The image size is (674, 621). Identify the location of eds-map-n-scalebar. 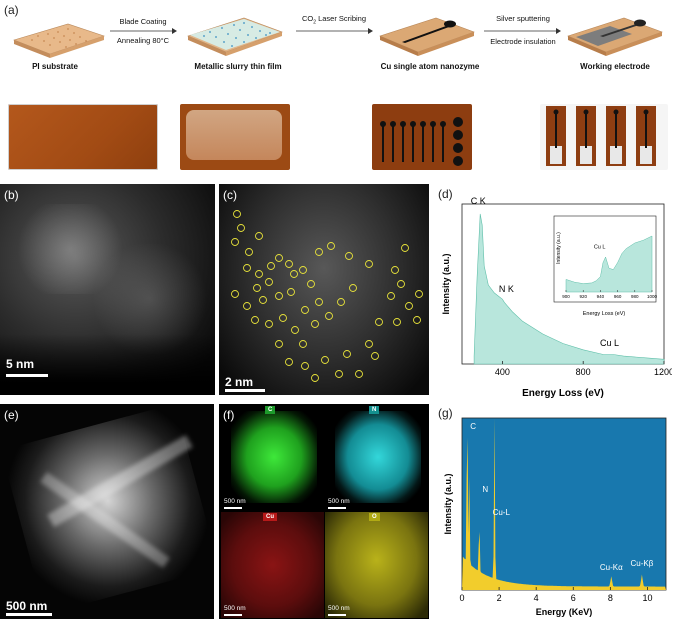
(337, 508).